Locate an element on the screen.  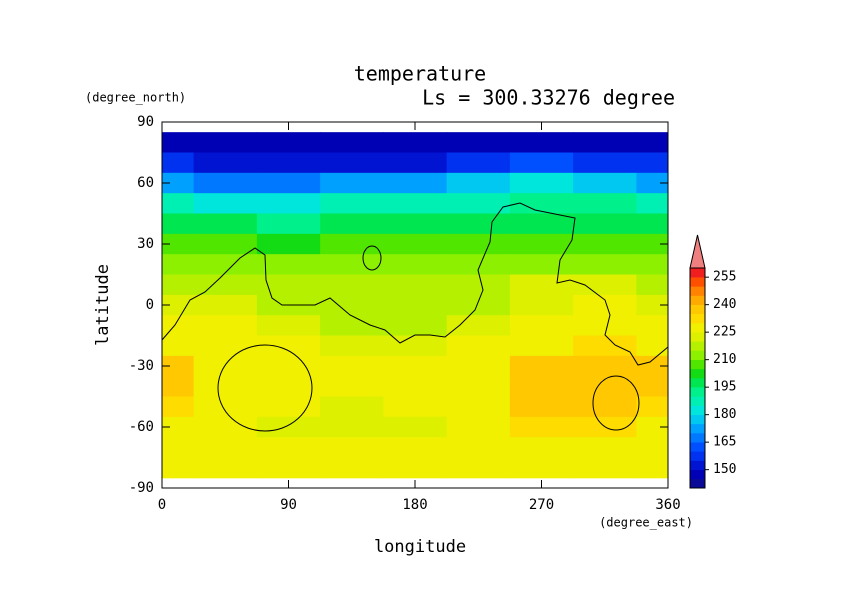
x-tick-label: 360 is located at coordinates (667, 505).